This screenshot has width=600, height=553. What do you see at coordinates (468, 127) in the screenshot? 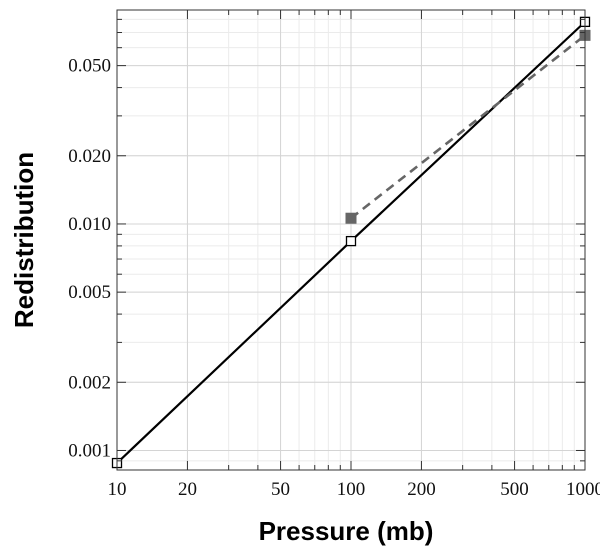
I see `series-line` at bounding box center [468, 127].